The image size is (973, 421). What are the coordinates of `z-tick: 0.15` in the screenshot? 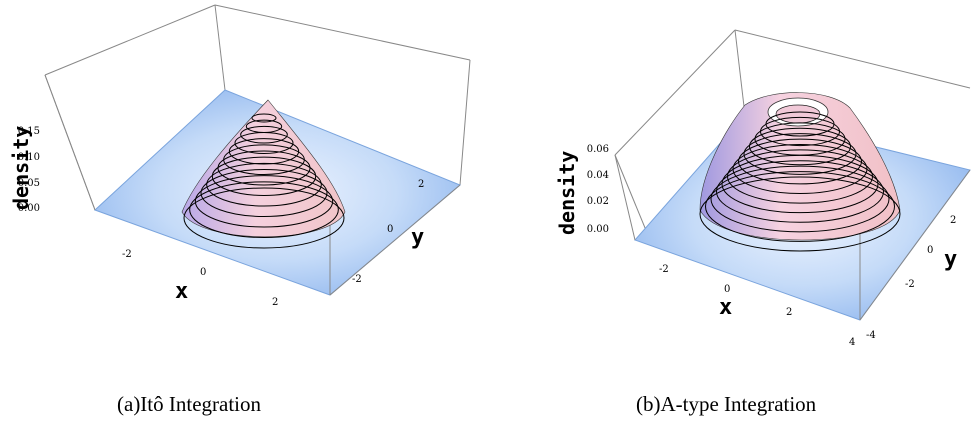 It's located at (29, 131).